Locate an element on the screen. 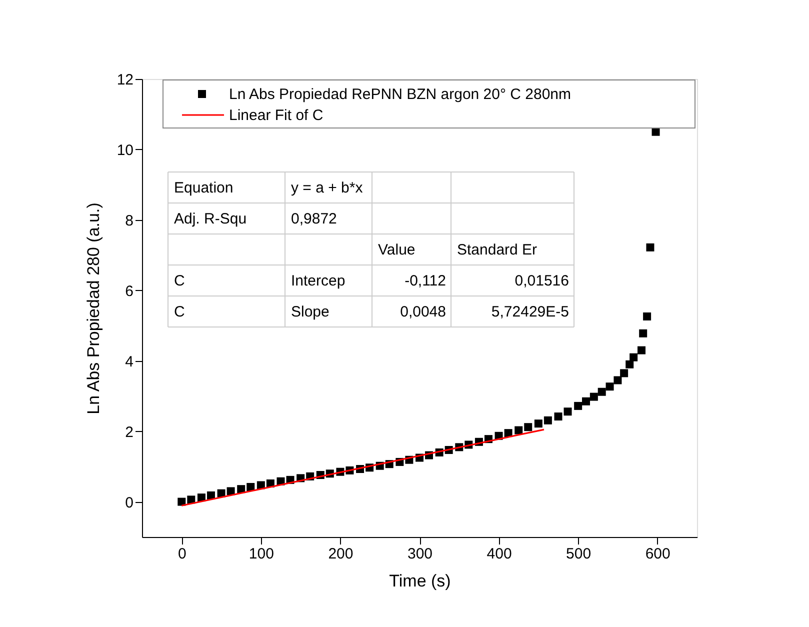 The image size is (809, 627). annotation: Standard Er is located at coordinates (497, 250).